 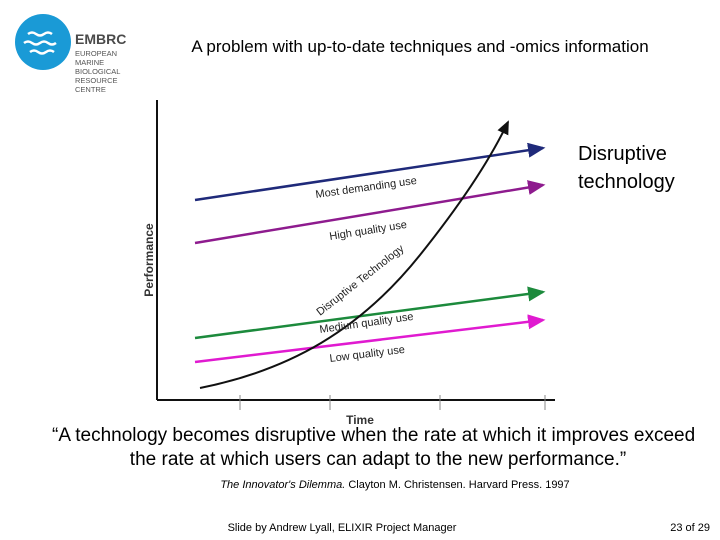 I want to click on page-number: 23 of 29, so click(x=690, y=528).